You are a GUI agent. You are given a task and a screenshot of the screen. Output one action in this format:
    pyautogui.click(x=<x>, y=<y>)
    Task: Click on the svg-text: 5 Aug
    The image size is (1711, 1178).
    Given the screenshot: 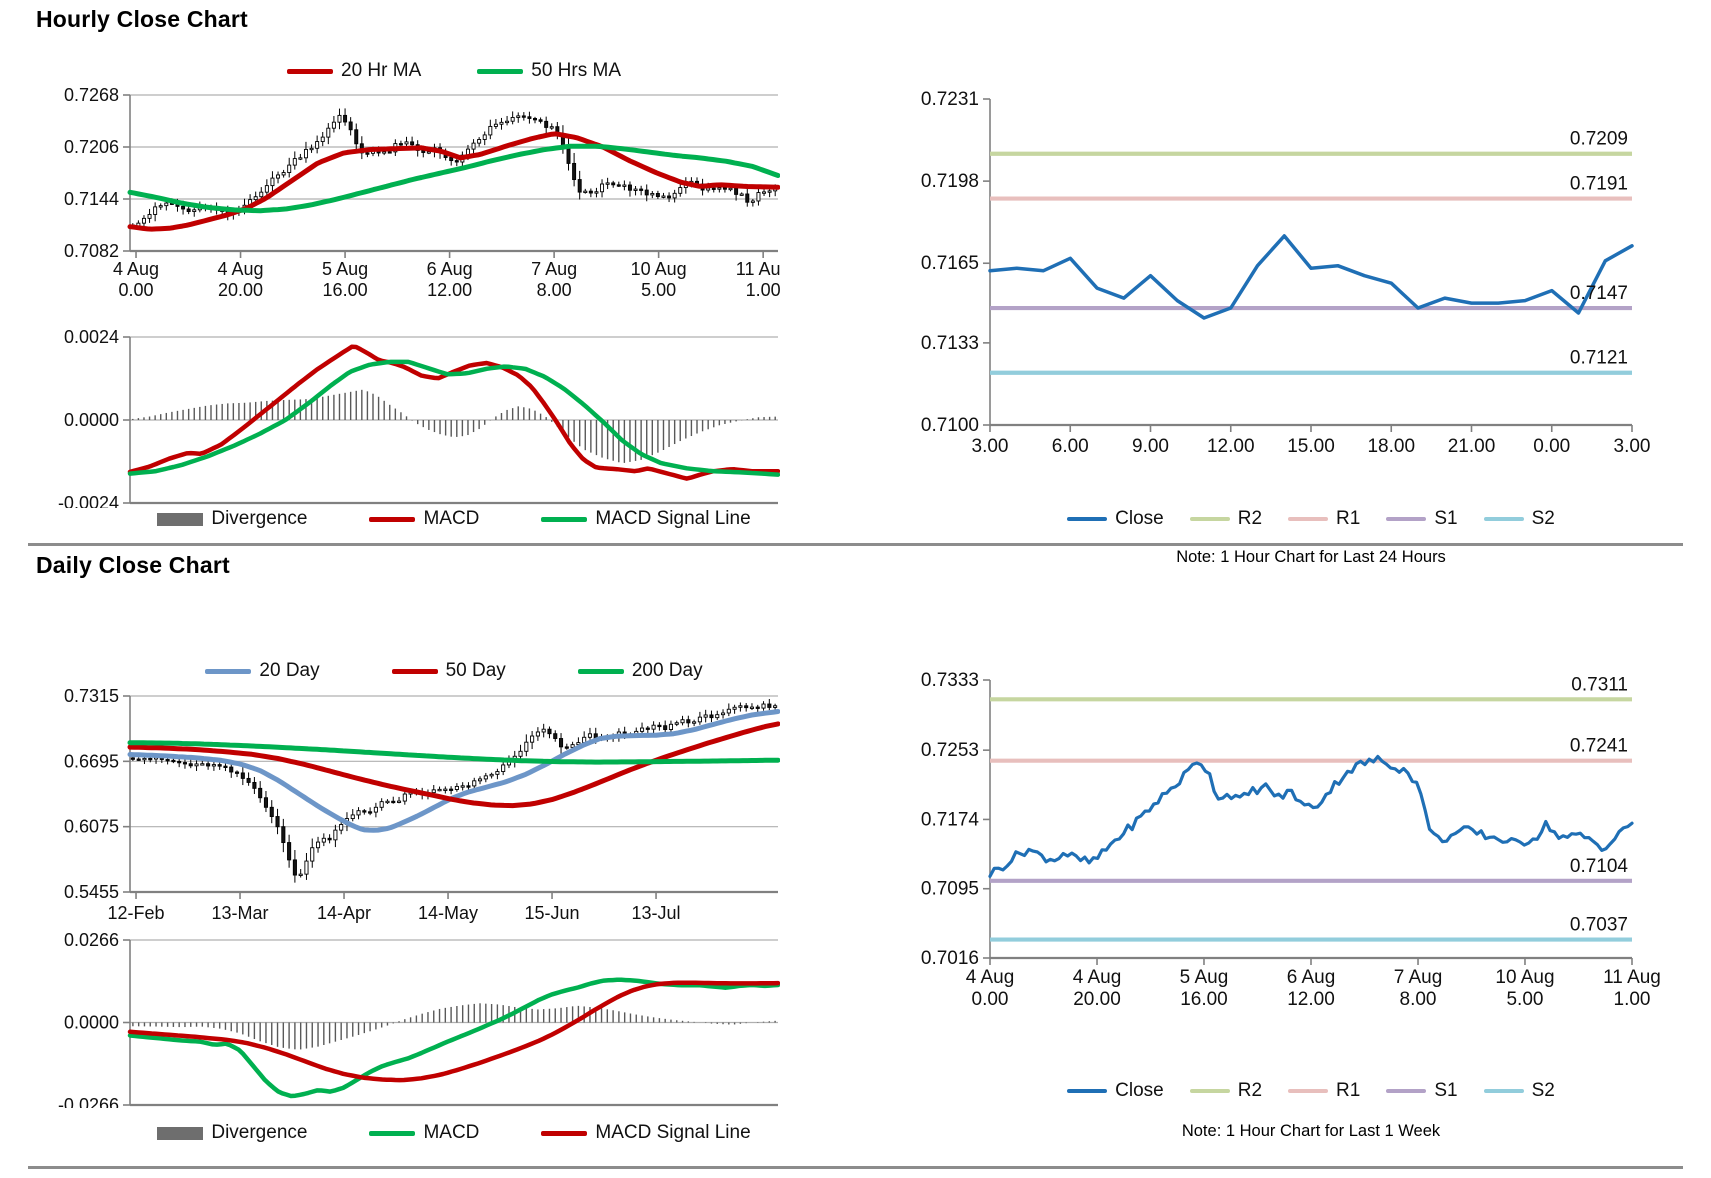 What is the action you would take?
    pyautogui.click(x=1204, y=977)
    